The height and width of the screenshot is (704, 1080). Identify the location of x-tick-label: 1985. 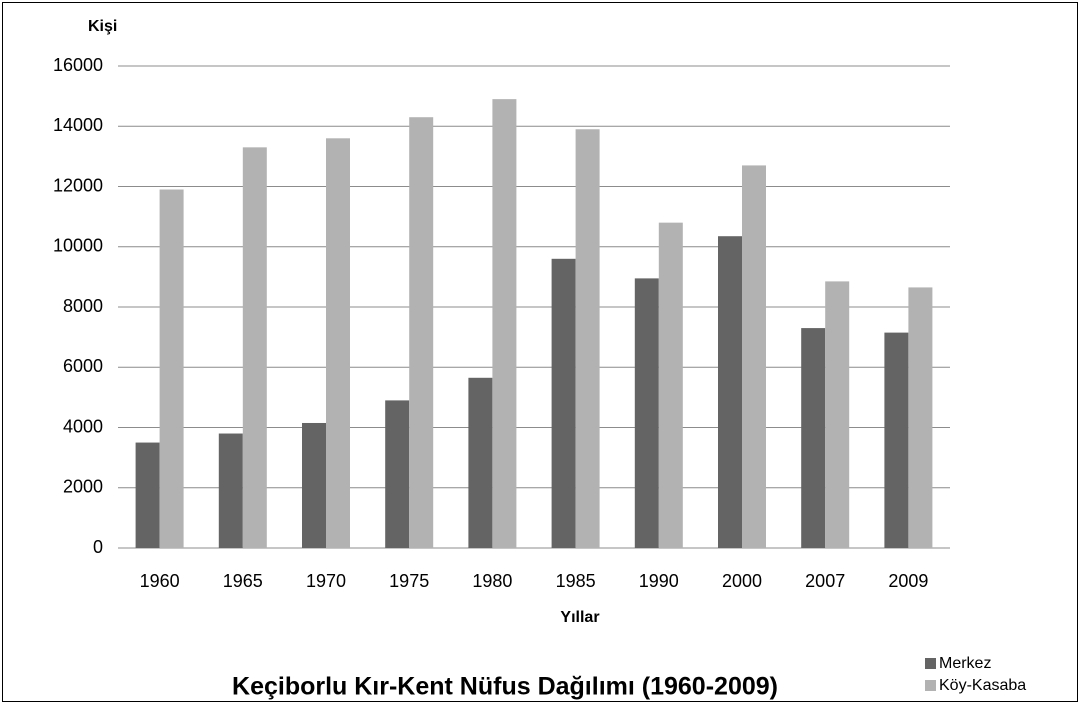
(576, 581).